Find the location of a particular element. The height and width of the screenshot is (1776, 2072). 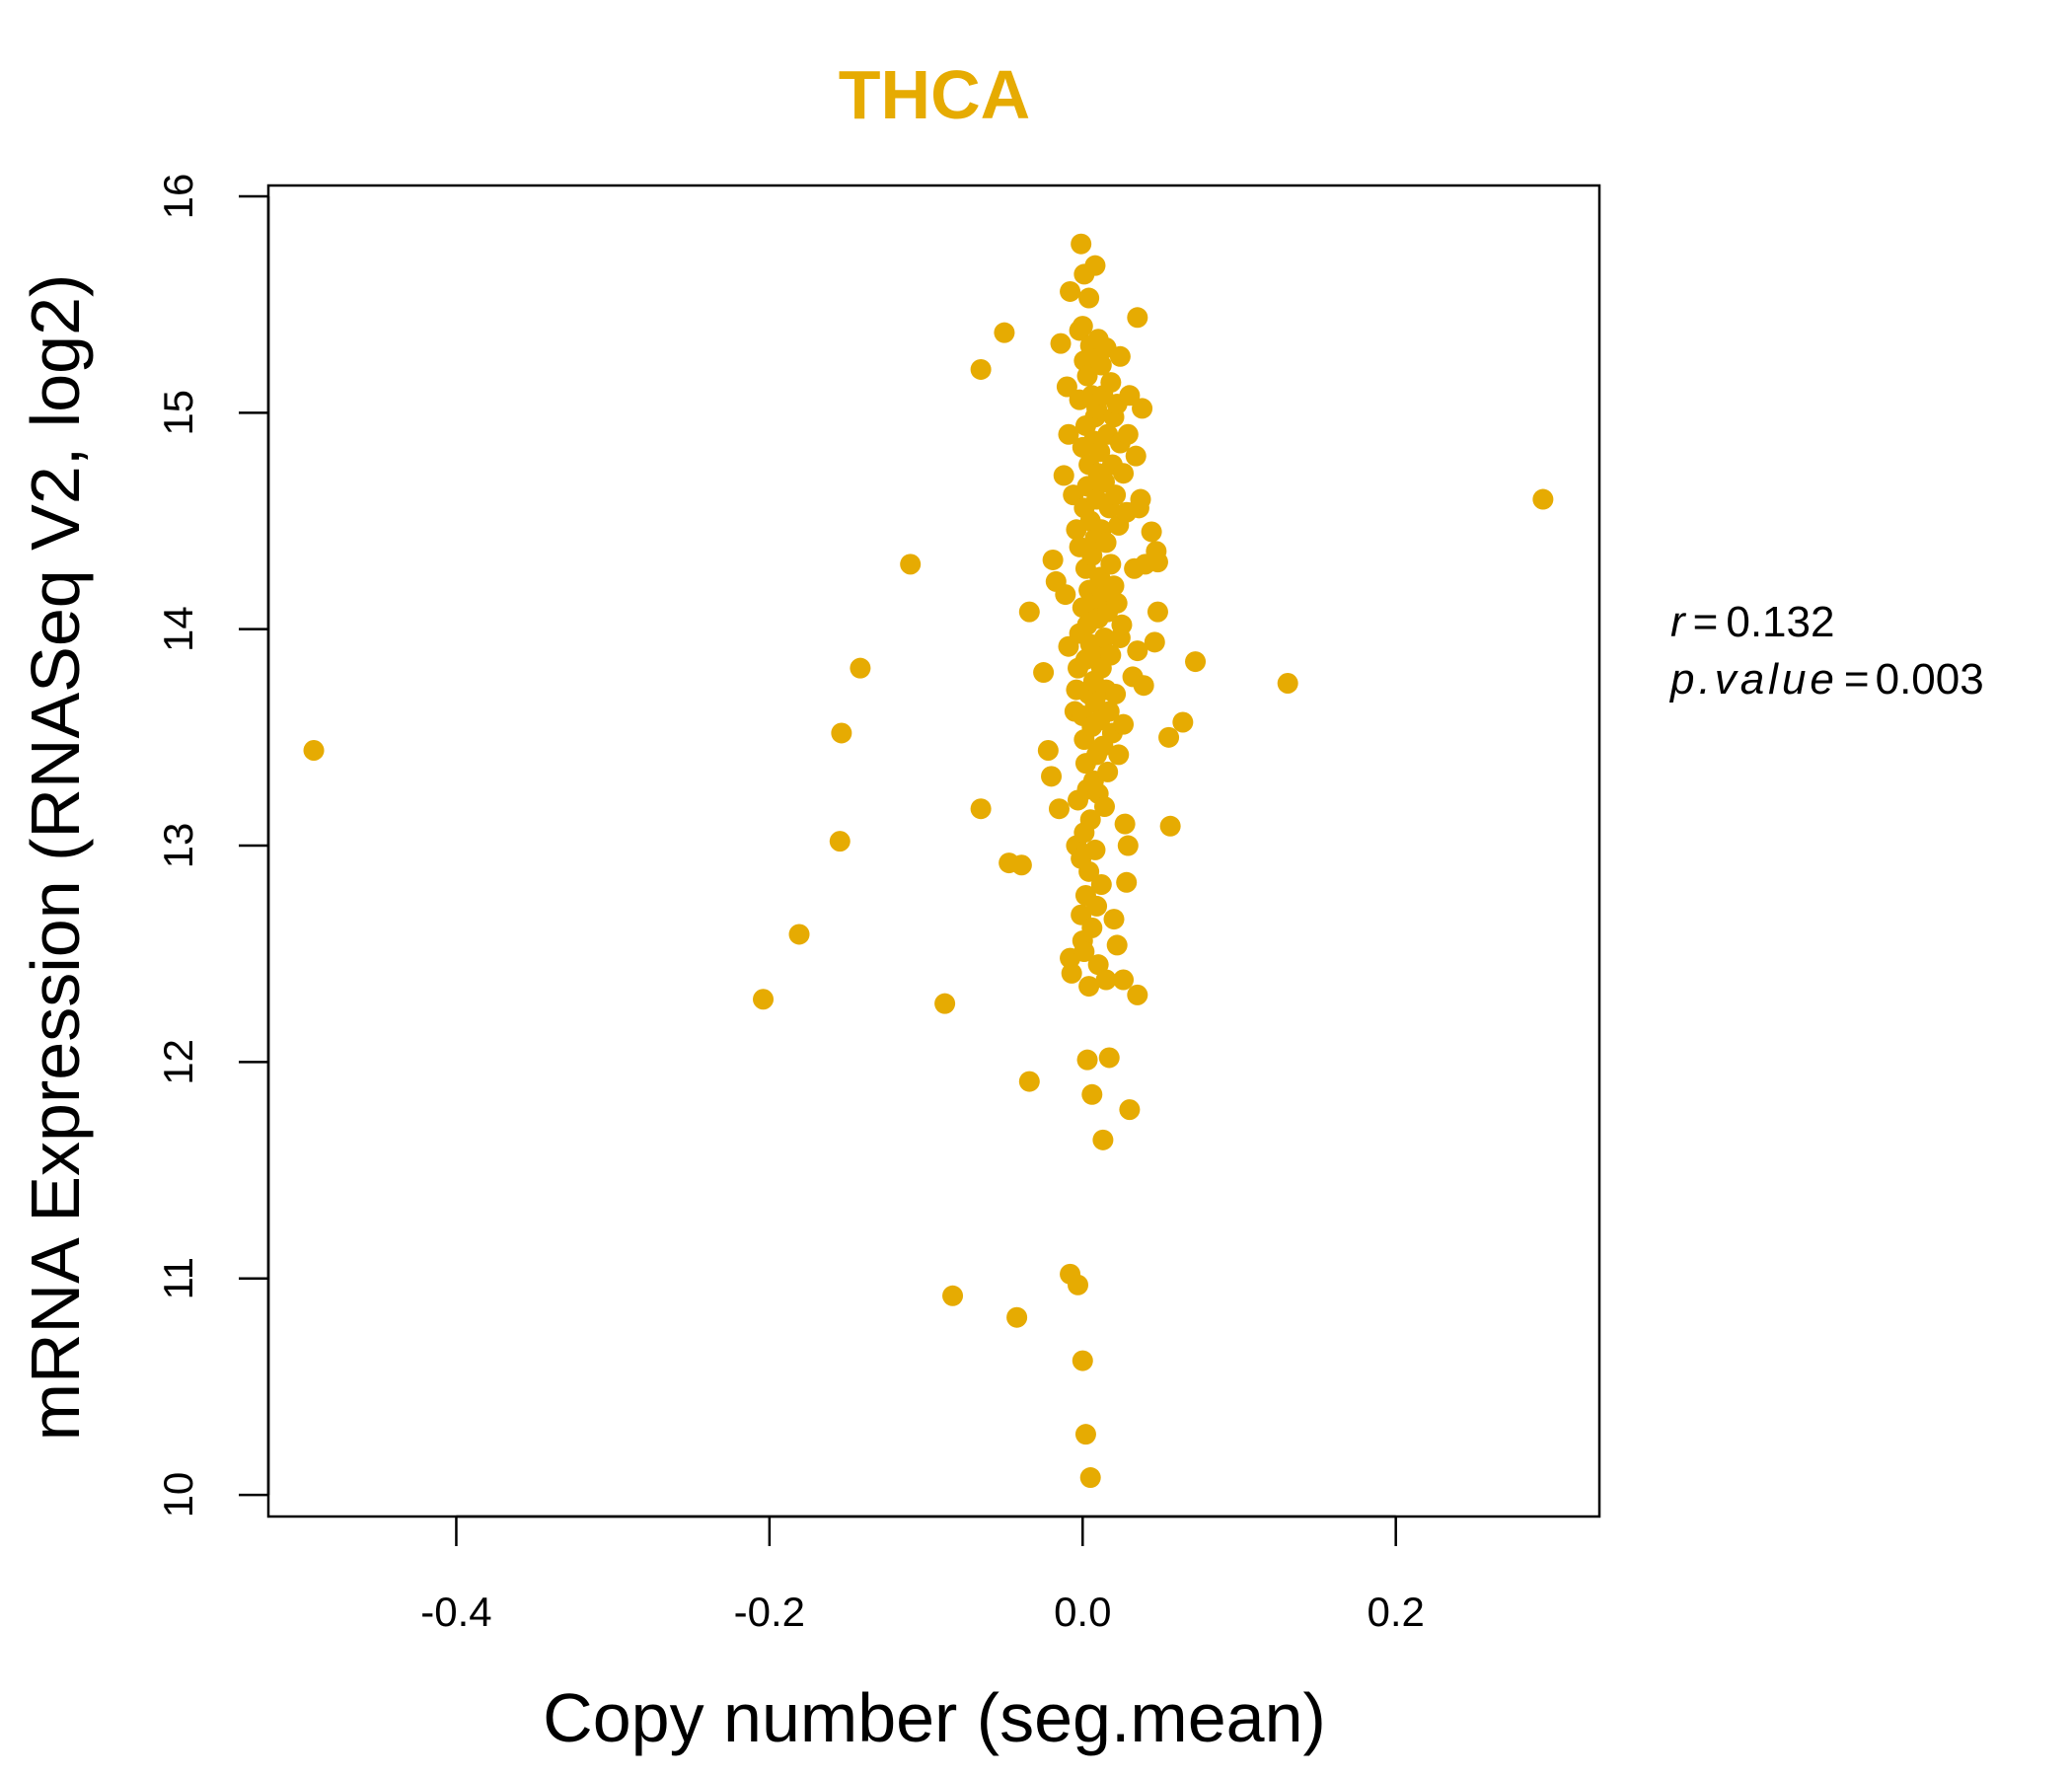

x-tick-label: -0.2 is located at coordinates (770, 1612).